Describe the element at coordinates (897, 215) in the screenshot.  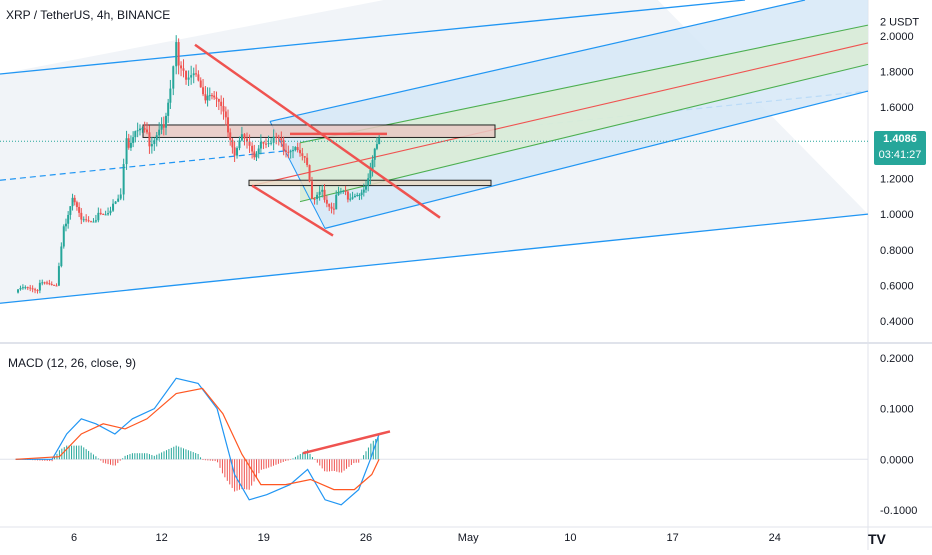
I see `price-axis-tick: 1.0000` at that location.